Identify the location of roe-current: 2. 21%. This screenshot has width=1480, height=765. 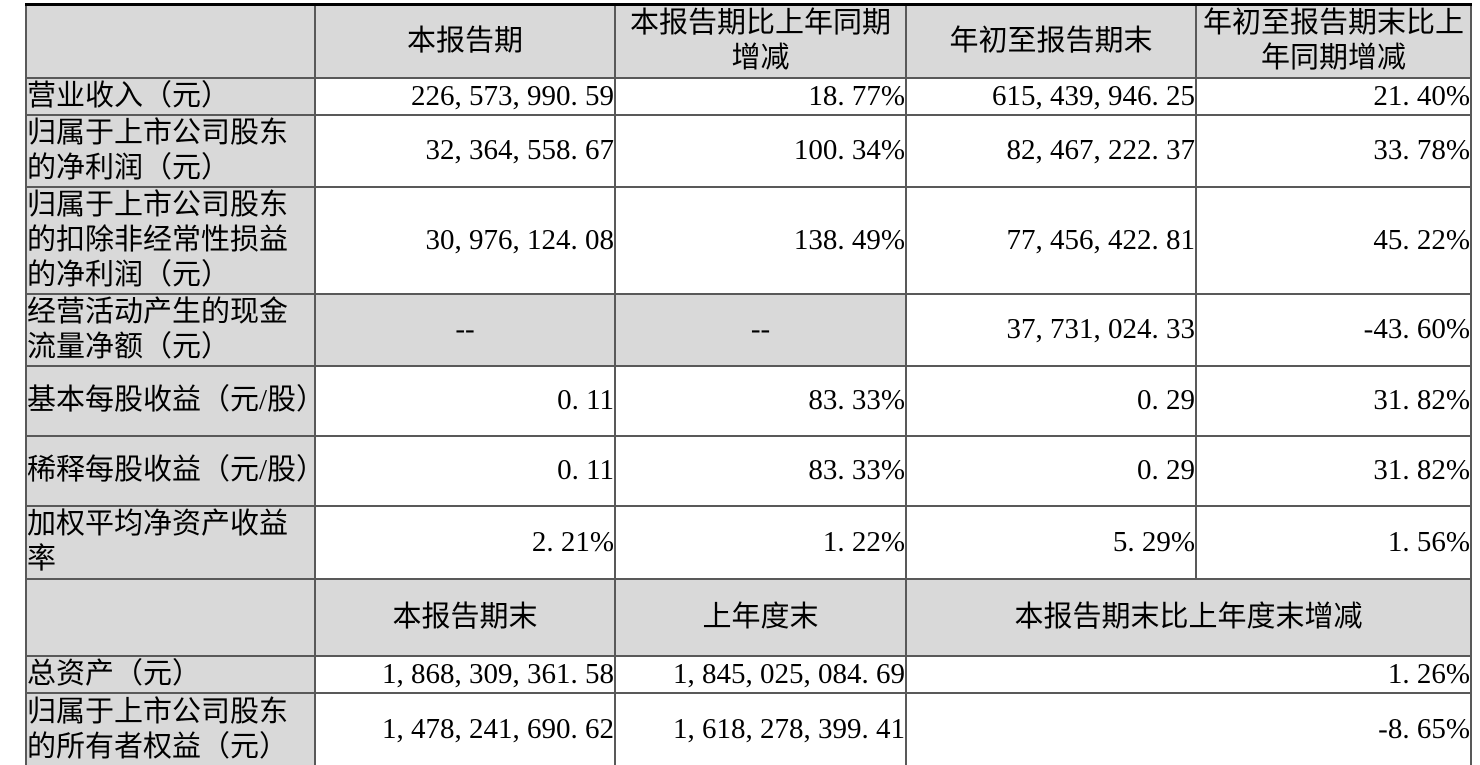
(465, 542).